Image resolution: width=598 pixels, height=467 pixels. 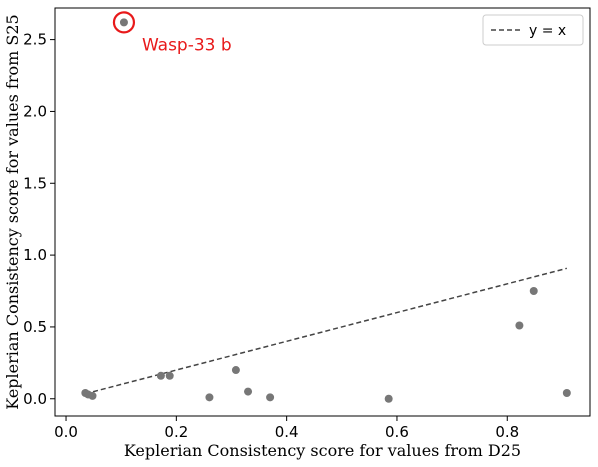 I want to click on legend: y = x, so click(x=533, y=30).